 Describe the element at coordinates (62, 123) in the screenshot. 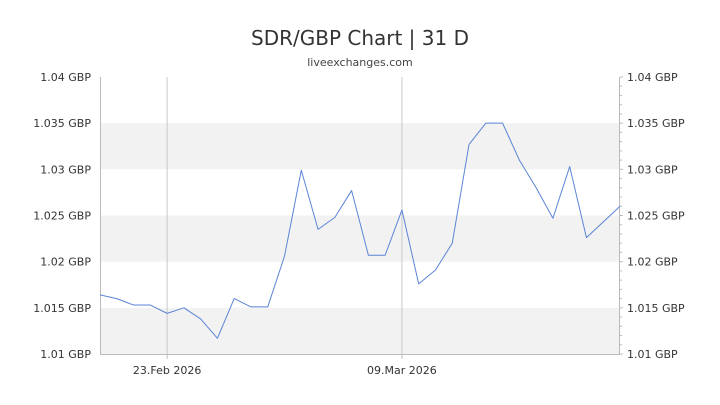

I see `y-tick-label-left: 1.035 GBP` at that location.